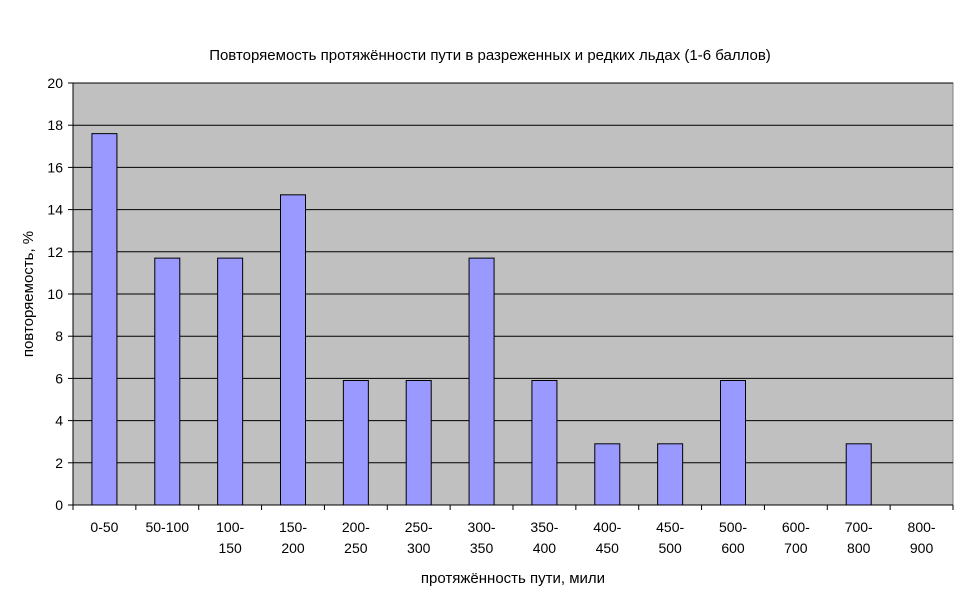 The width and height of the screenshot is (969, 608). I want to click on y-tick-label: 14, so click(55, 210).